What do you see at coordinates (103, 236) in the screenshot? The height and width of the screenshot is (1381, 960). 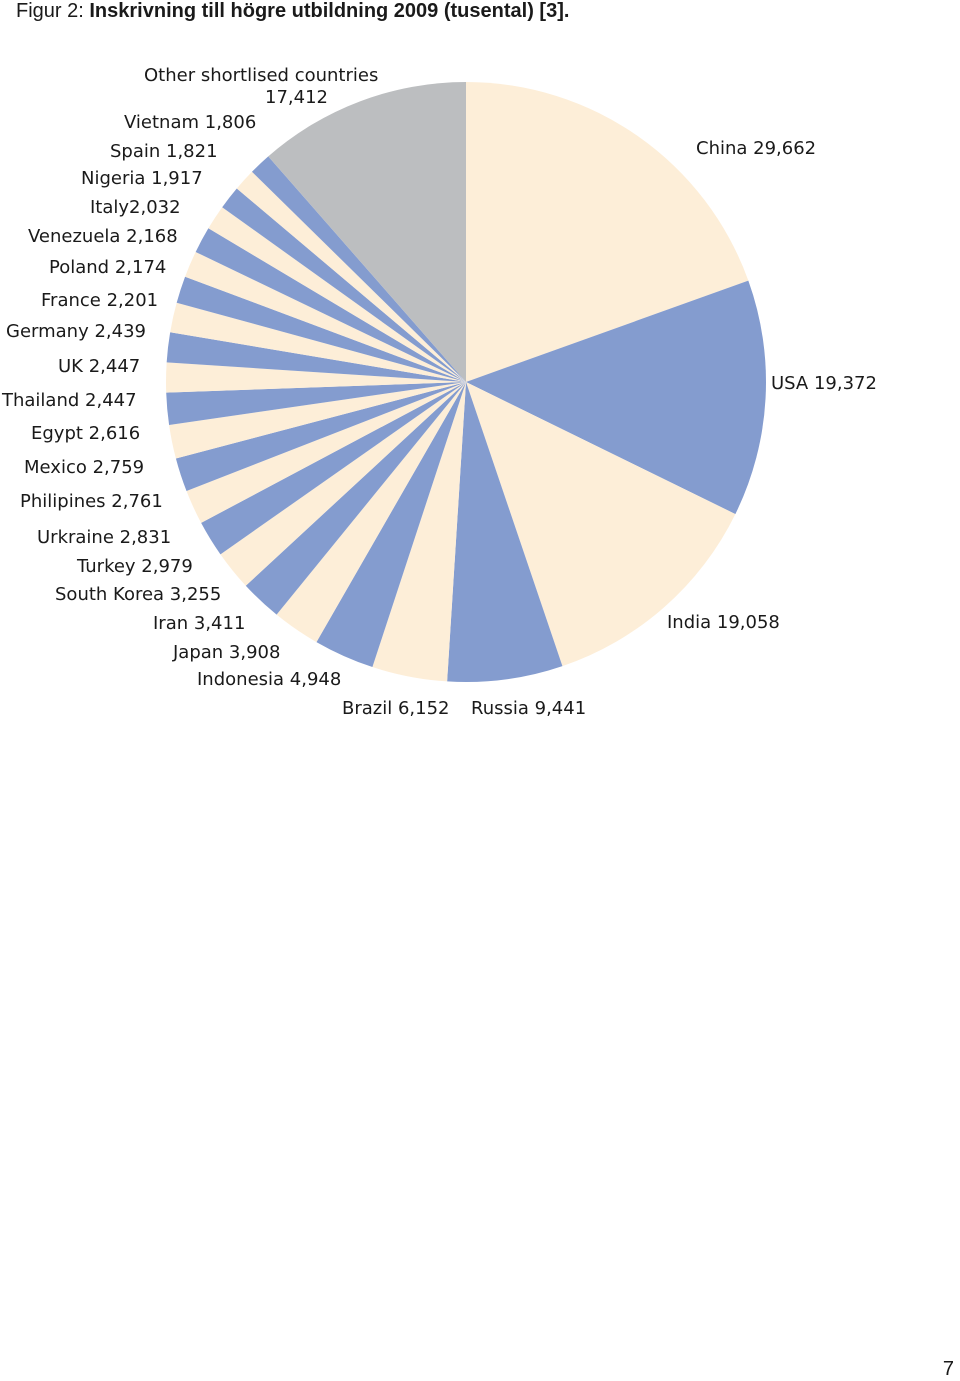 I see `slice-label-venezuela: Venezuela 2,168` at bounding box center [103, 236].